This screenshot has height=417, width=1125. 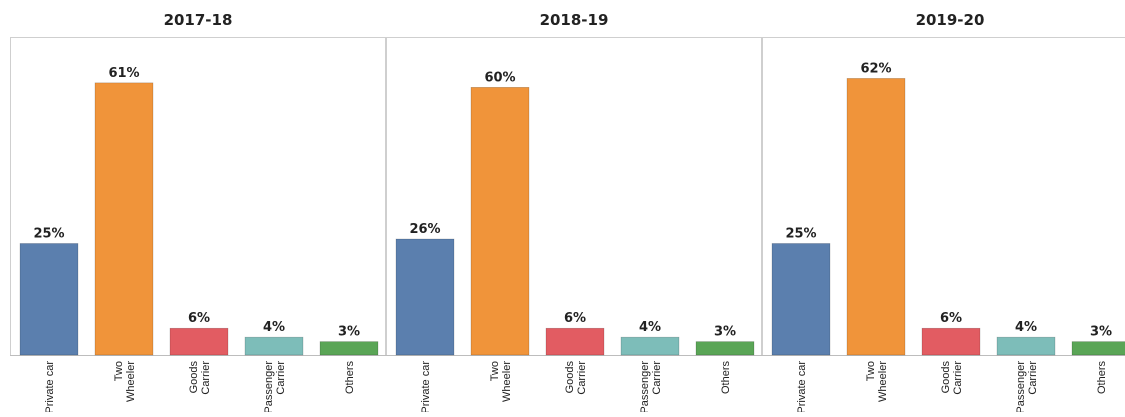 What do you see at coordinates (575, 341) in the screenshot?
I see `bar-2018-19-goods-carrier` at bounding box center [575, 341].